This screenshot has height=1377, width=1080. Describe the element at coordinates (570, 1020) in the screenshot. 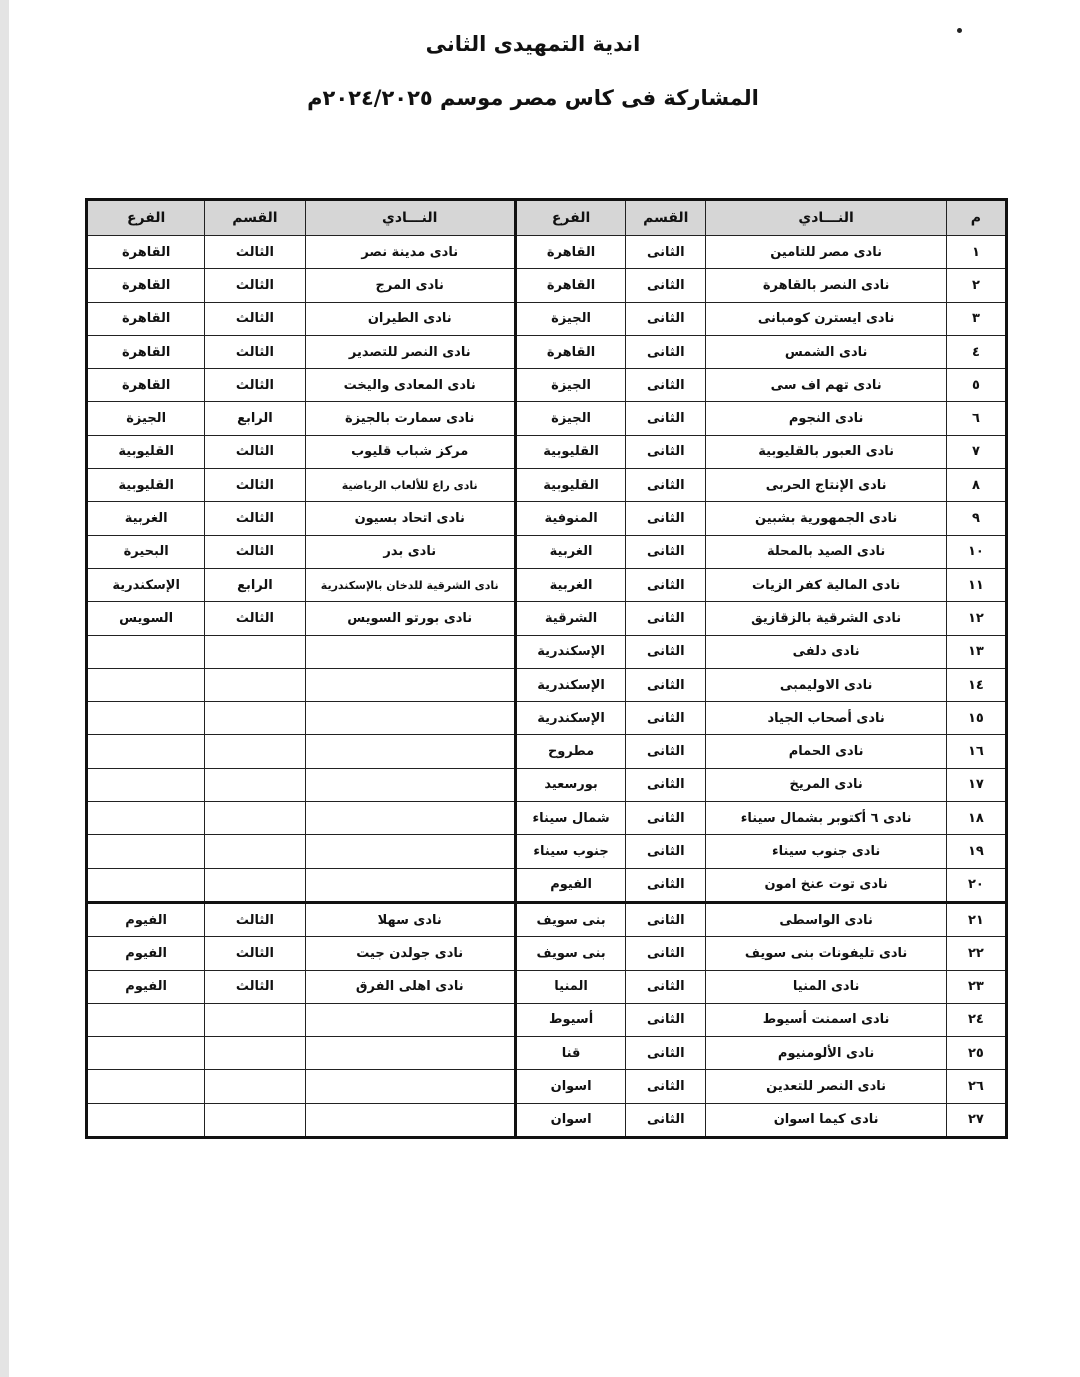

I see `cell-branch: أسيوط` at that location.